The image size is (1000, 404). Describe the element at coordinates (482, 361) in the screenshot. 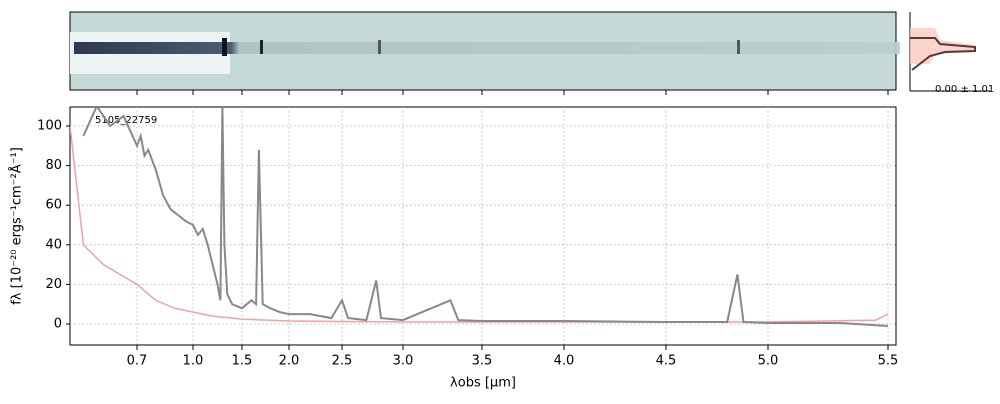

I see `x-tick-label: 3.5` at that location.